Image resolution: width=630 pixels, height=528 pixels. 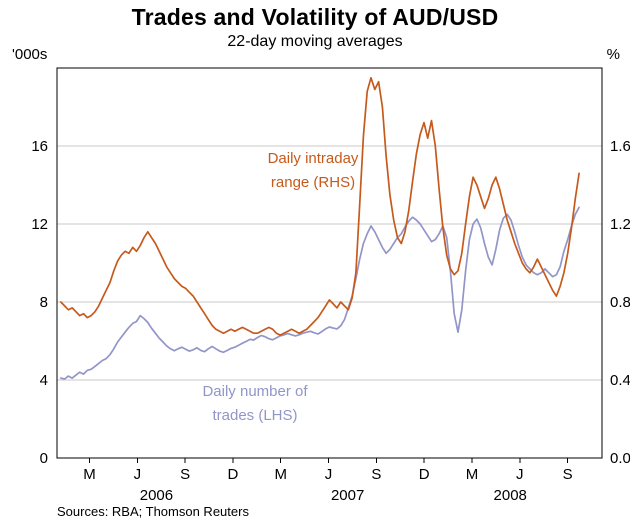 What do you see at coordinates (313, 158) in the screenshot?
I see `range-annotation-line1: Daily intraday` at bounding box center [313, 158].